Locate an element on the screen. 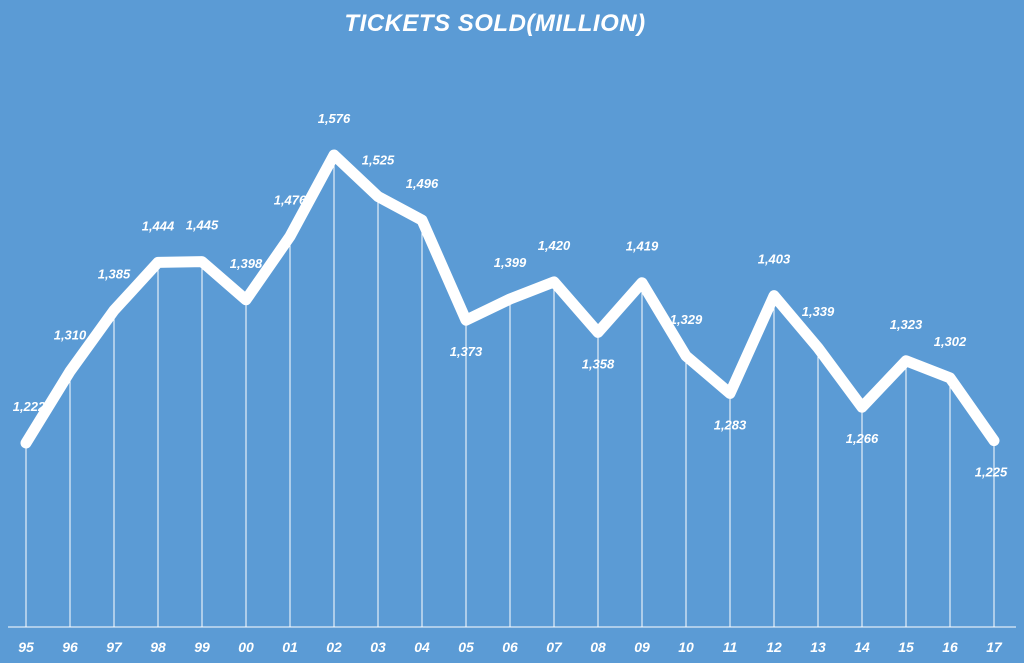 The image size is (1024, 663). data-label-08: 1,358 is located at coordinates (598, 363).